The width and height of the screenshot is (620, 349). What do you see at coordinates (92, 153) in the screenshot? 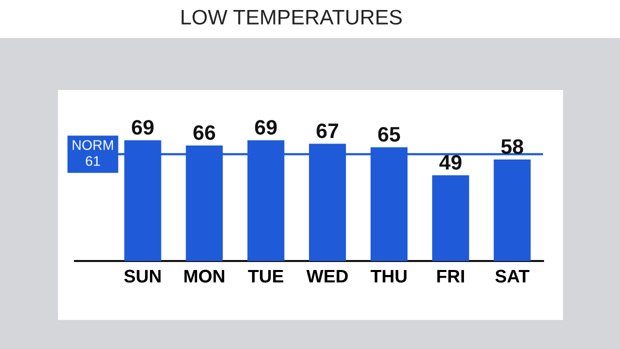
I see `ref-line-label: NORM 61` at bounding box center [92, 153].